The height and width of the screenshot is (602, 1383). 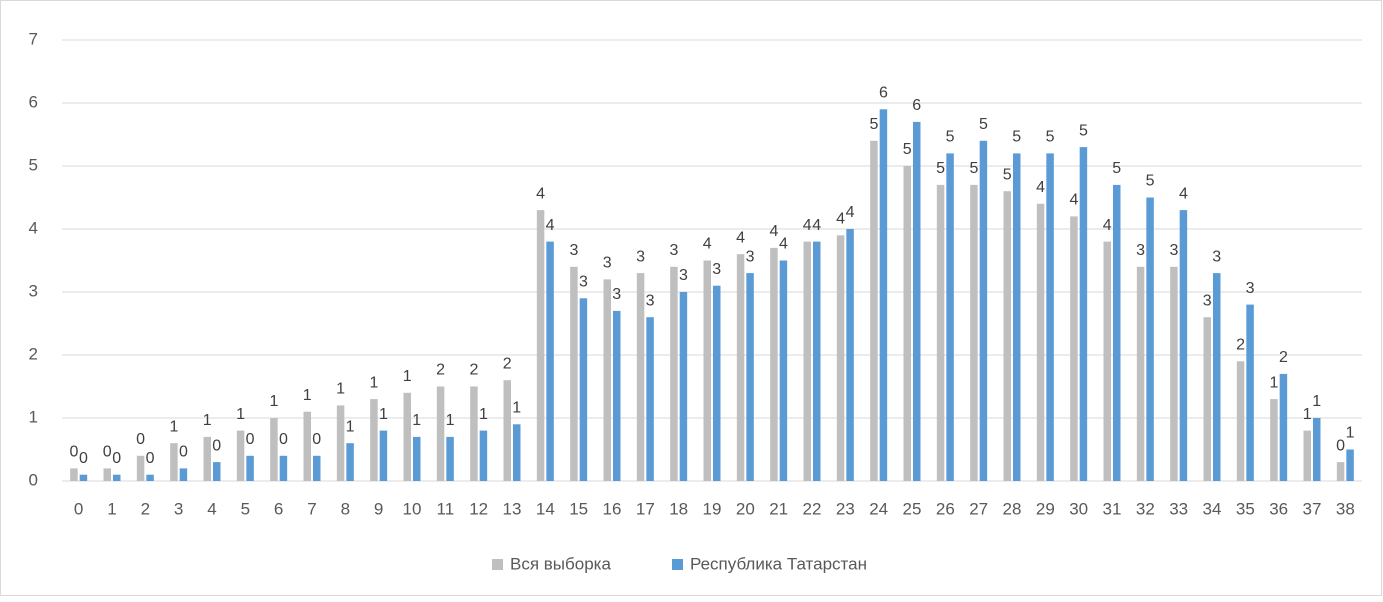 I want to click on y-tick-label: 0, so click(x=33, y=479).